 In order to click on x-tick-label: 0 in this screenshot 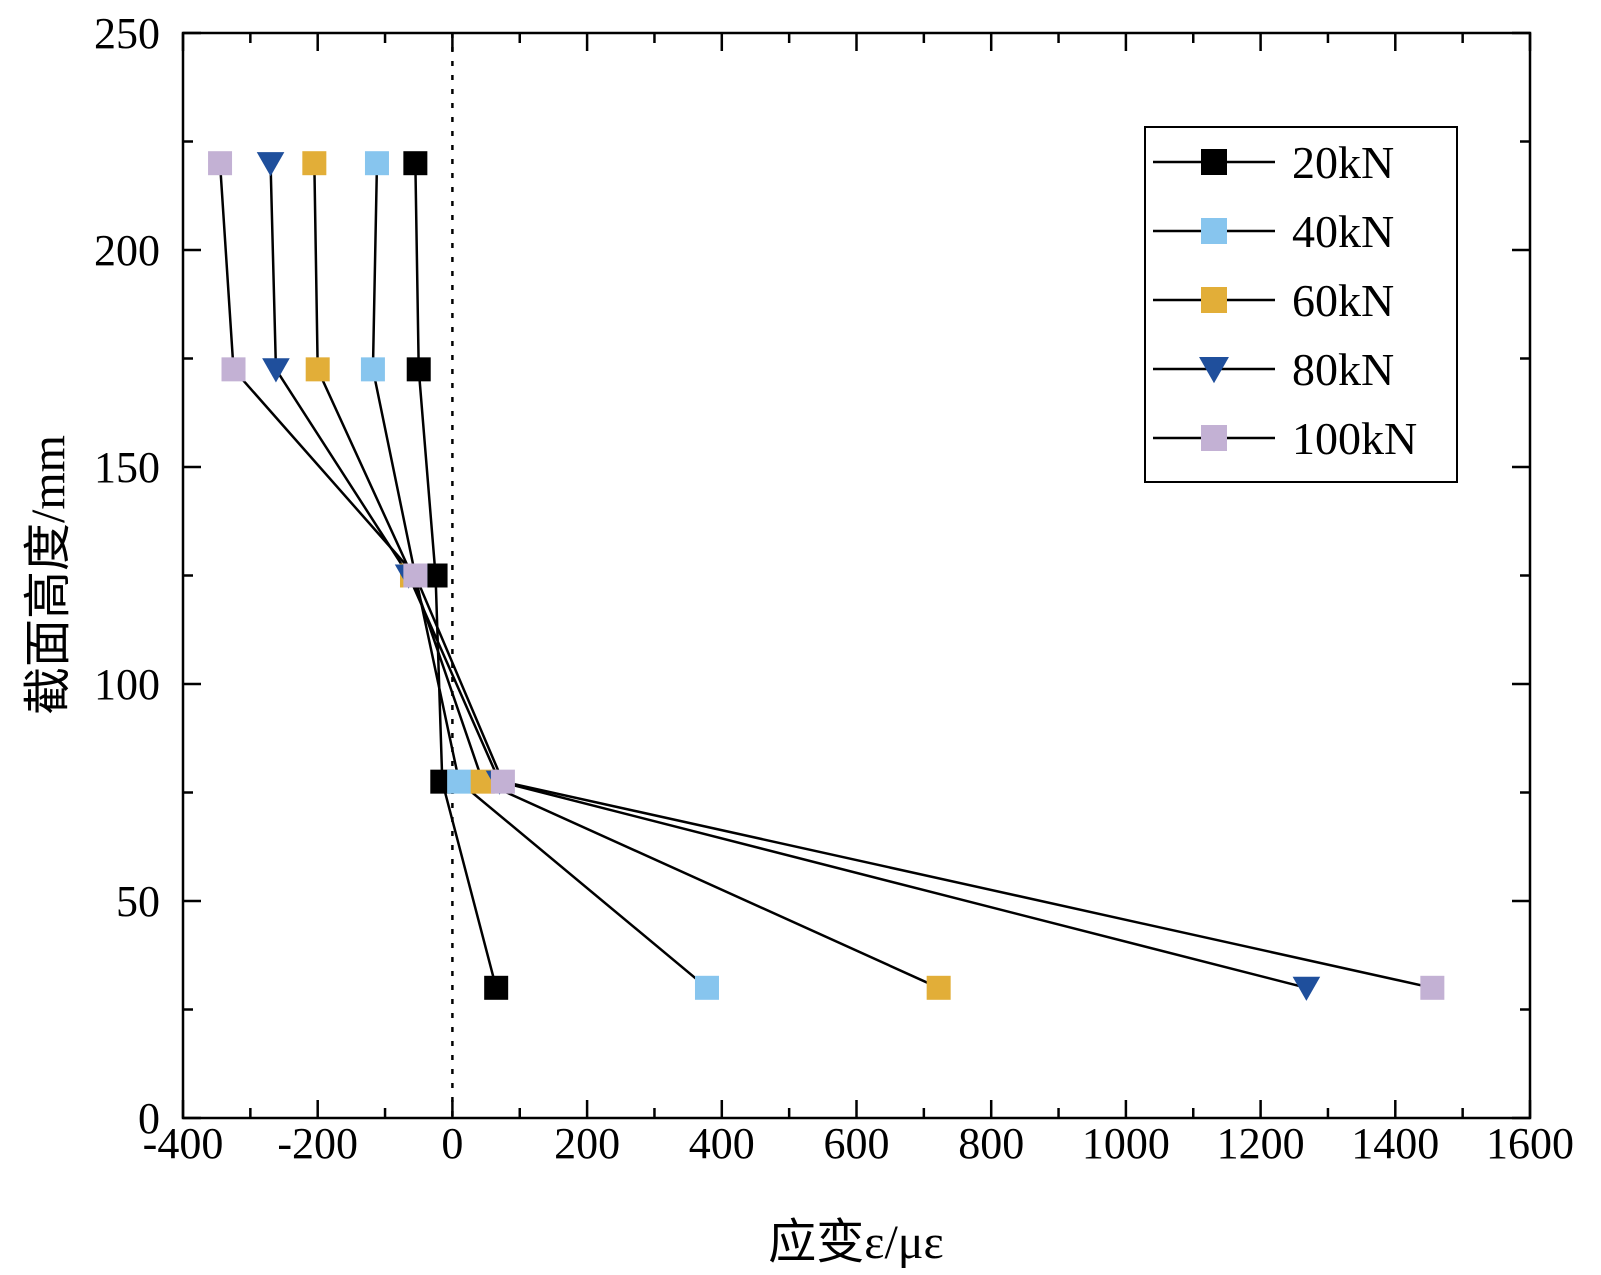, I will do `click(452, 1143)`.